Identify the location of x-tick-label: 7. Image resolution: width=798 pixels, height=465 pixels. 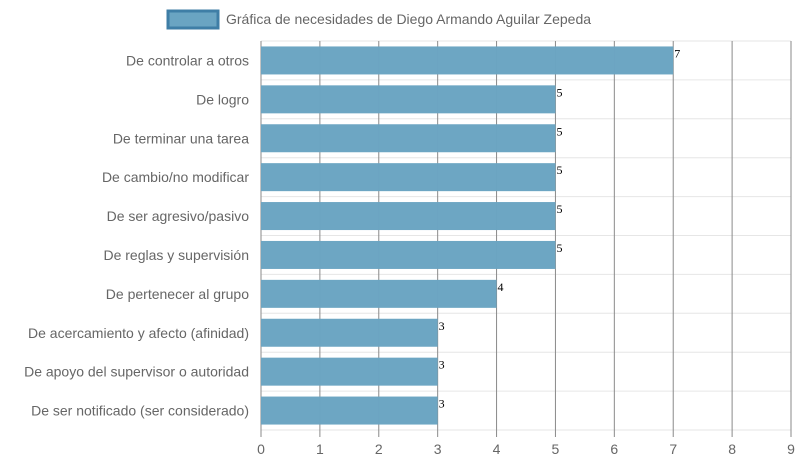
(673, 449).